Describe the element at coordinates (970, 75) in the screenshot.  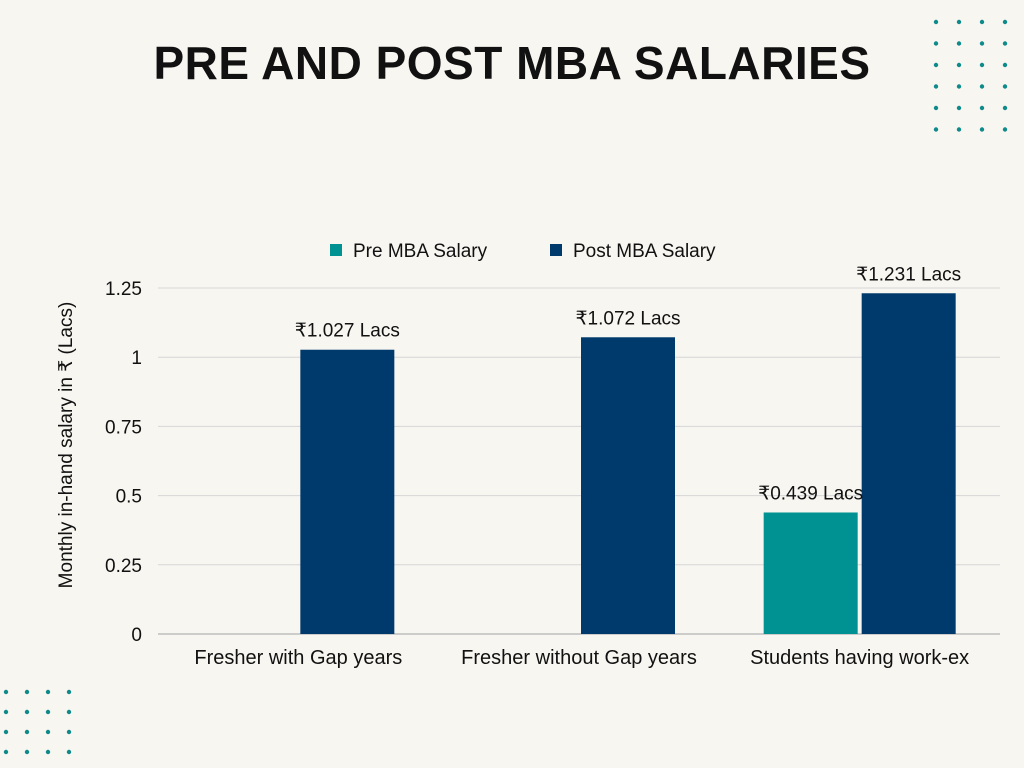
I see `dot-pattern-top-right` at that location.